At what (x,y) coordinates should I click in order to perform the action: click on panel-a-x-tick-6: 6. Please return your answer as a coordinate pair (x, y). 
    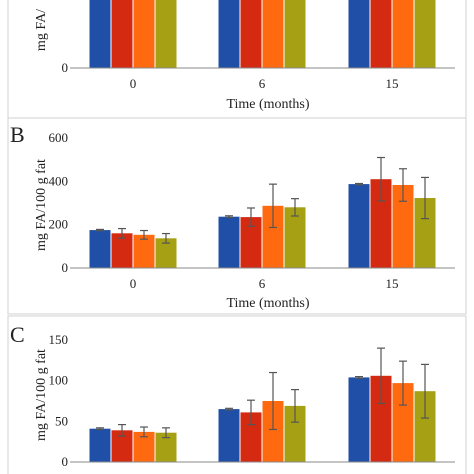
    Looking at the image, I should click on (262, 83).